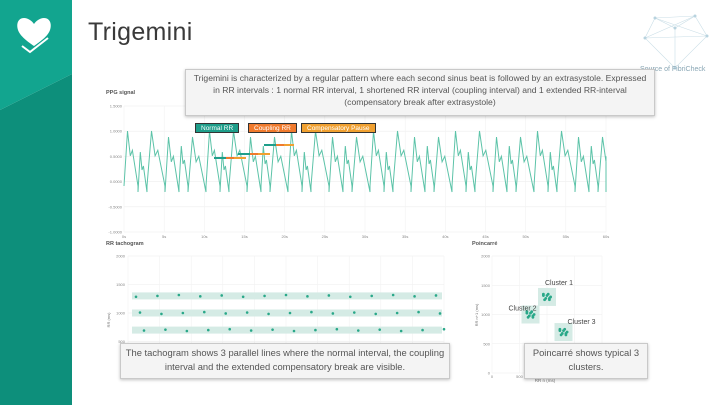 The height and width of the screenshot is (405, 720). Describe the element at coordinates (486, 256) in the screenshot. I see `poin-y-tick: 2000` at that location.